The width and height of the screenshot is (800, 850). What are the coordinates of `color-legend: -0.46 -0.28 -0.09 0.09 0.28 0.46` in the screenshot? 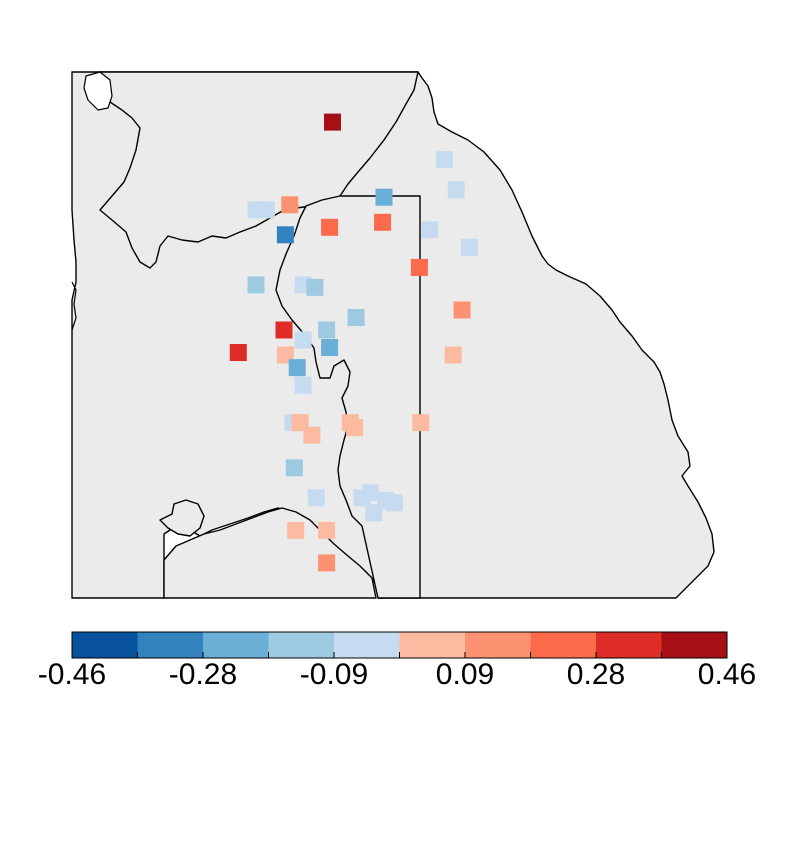 It's located at (397, 661).